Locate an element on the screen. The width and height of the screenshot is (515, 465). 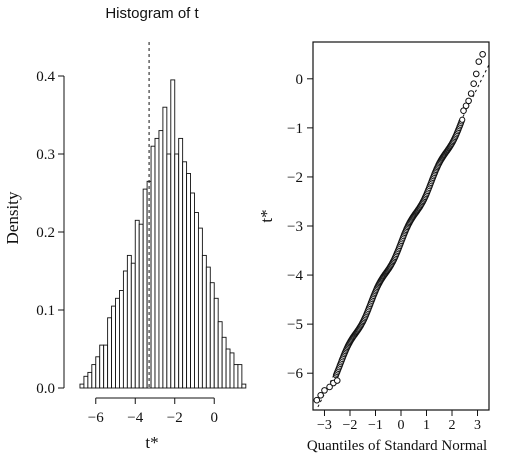
qq-y-tick-label: −3 is located at coordinates (295, 227).